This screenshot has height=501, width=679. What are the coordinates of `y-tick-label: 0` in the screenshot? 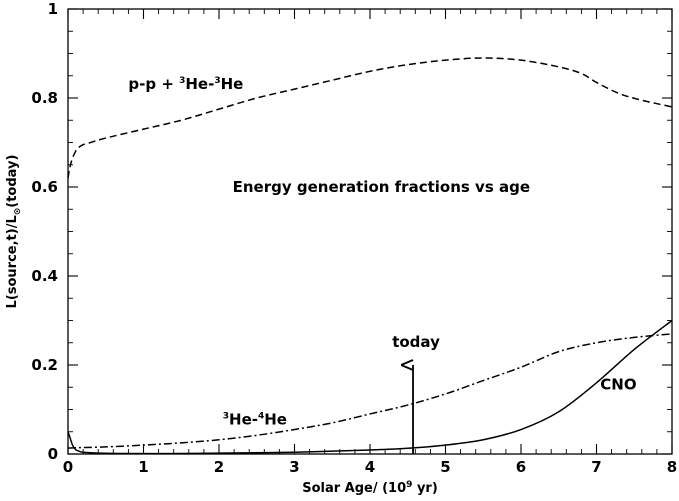 It's located at (53, 454).